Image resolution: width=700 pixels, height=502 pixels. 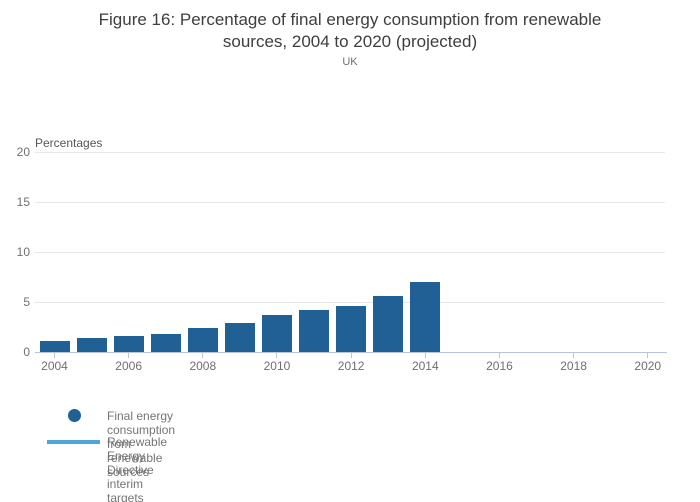 I want to click on x-tick-label: 2004, so click(x=54, y=366).